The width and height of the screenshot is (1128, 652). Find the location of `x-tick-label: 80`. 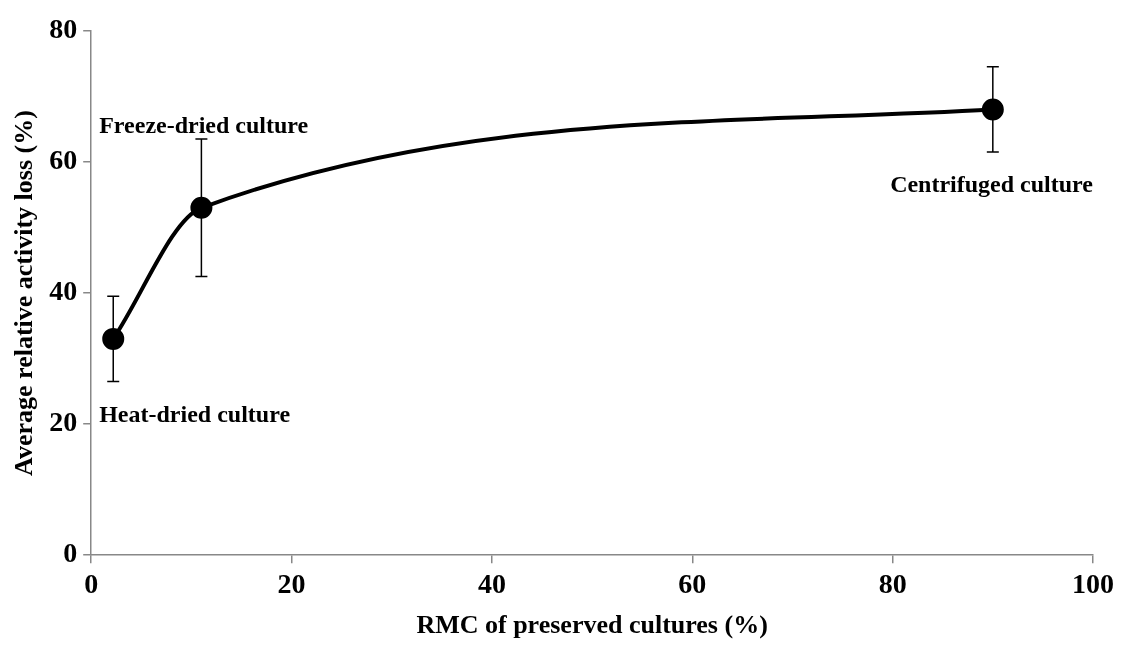

x-tick-label: 80 is located at coordinates (892, 584).